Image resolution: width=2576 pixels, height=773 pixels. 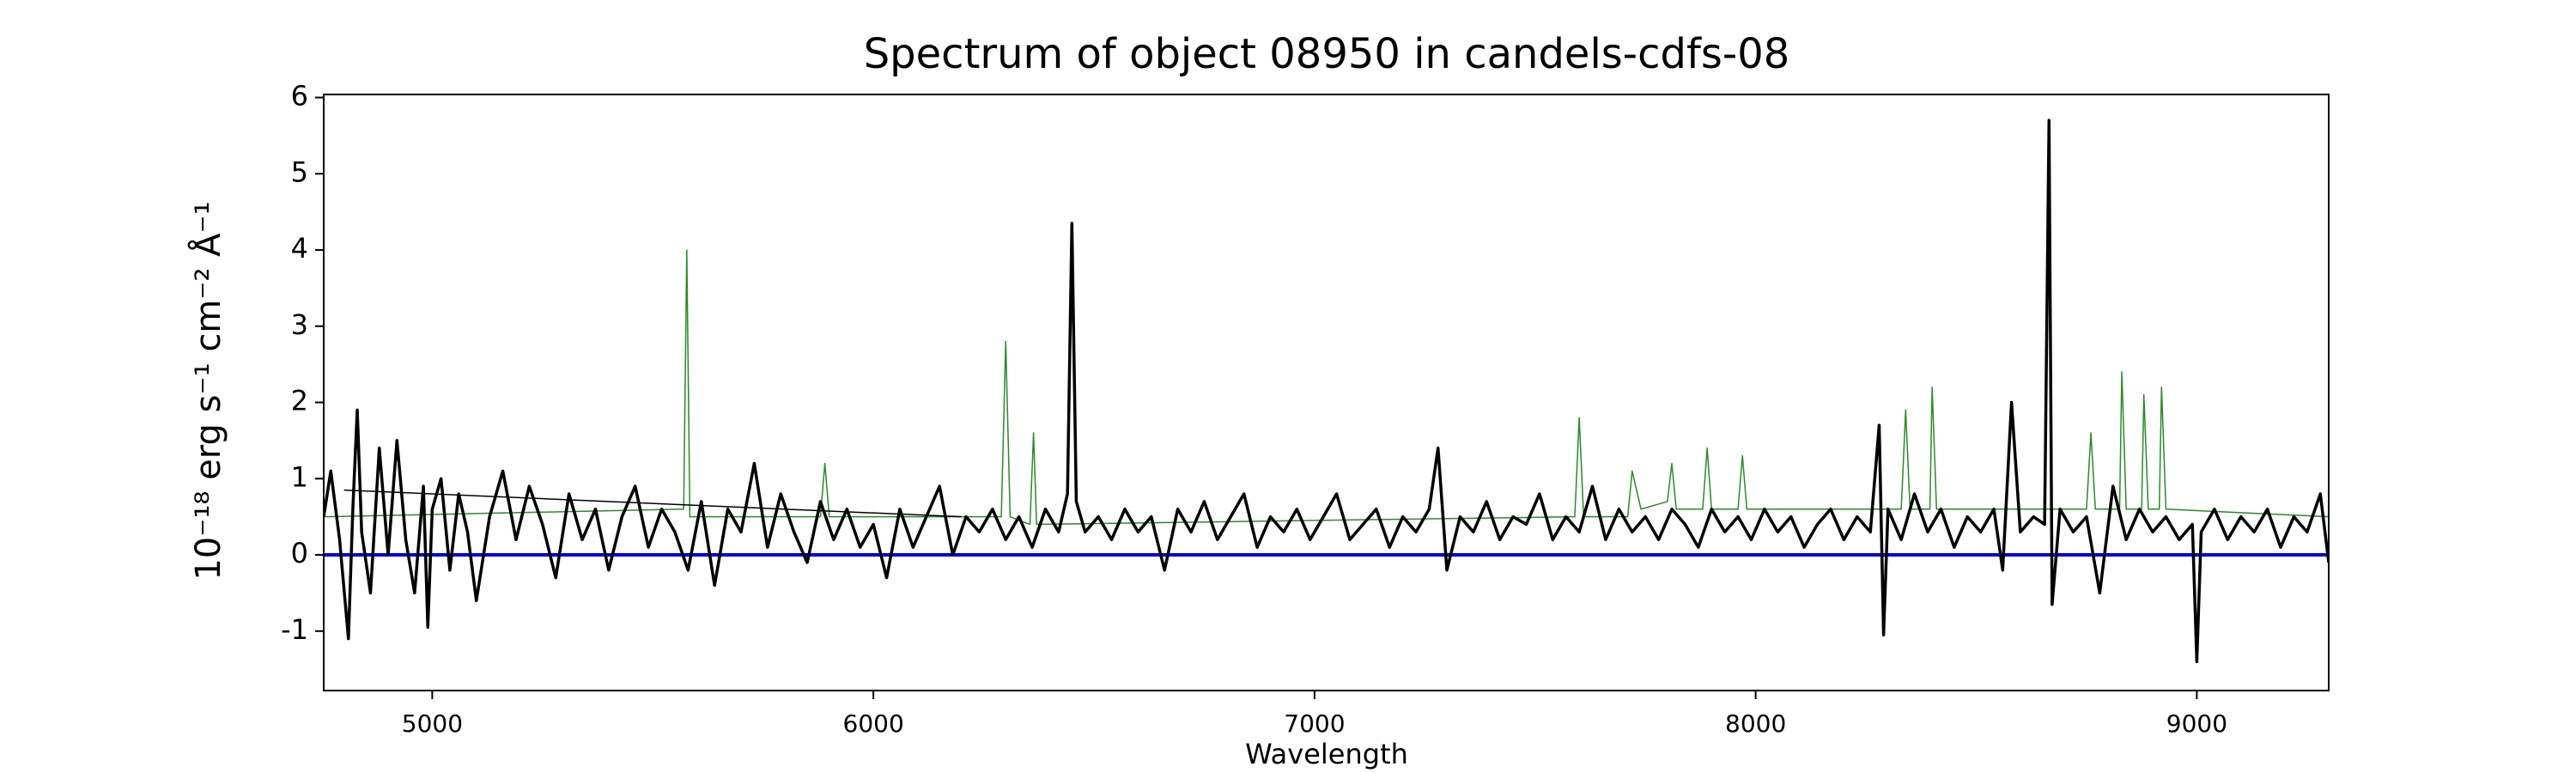 I want to click on y-tick-label: -1, so click(x=294, y=629).